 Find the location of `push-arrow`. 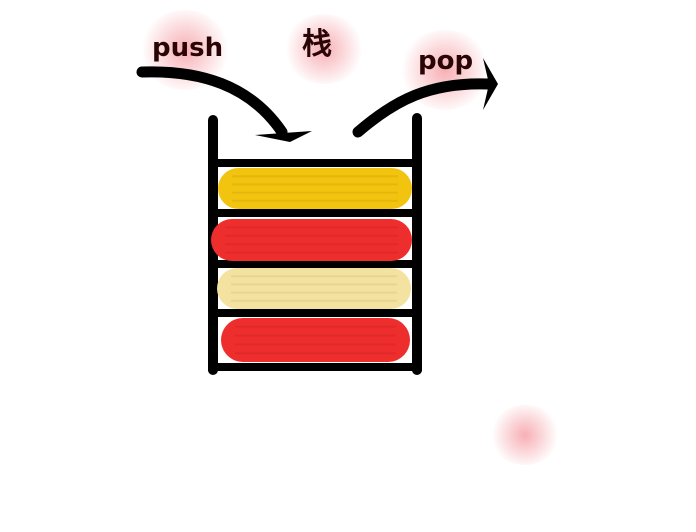

push-arrow is located at coordinates (212, 102).